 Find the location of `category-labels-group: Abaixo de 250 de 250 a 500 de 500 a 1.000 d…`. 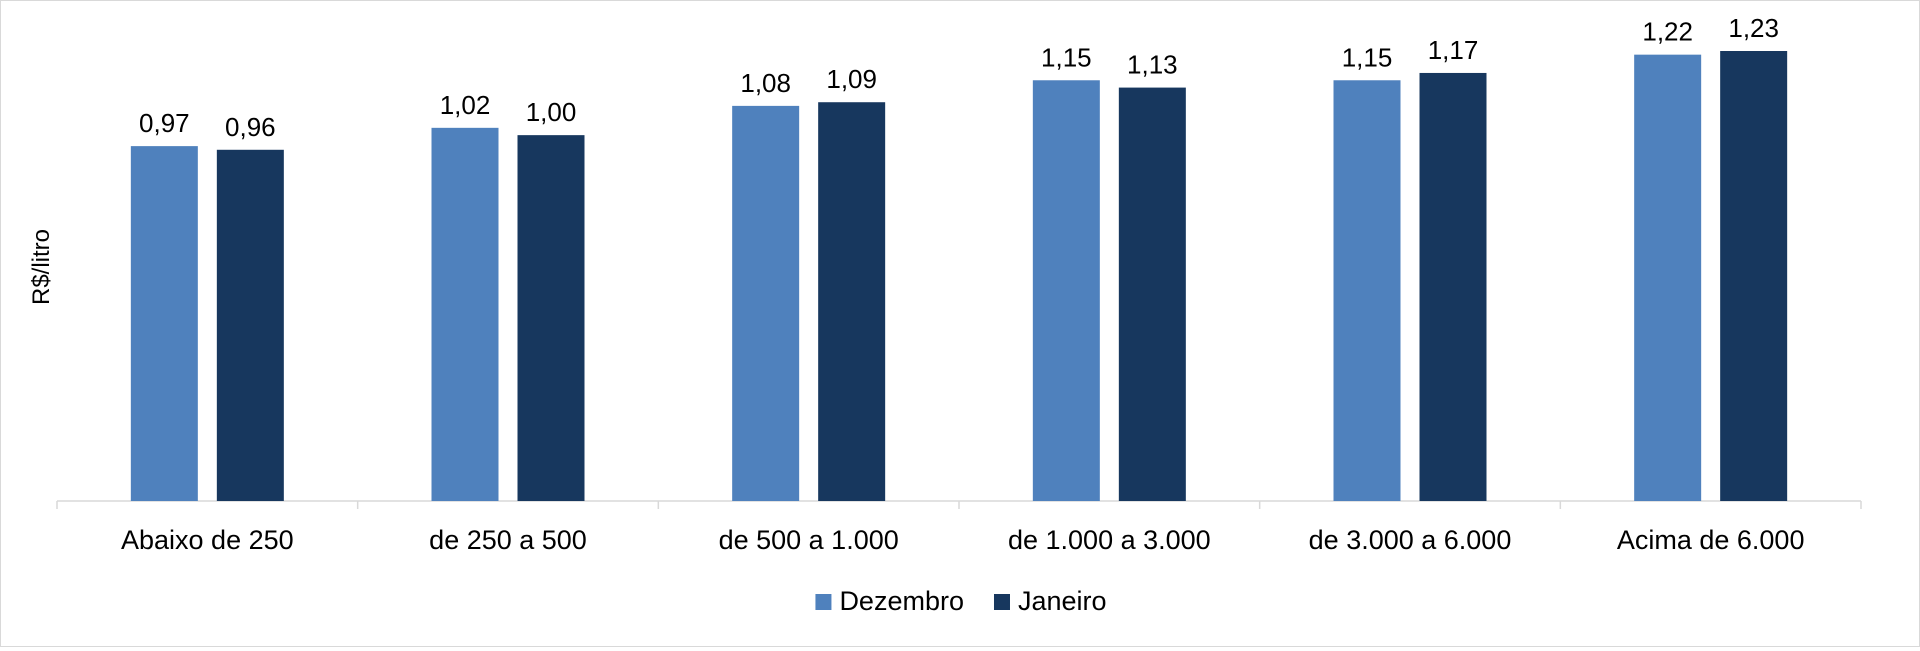

category-labels-group: Abaixo de 250 de 250 a 500 de 500 a 1.000 d… is located at coordinates (962, 540).